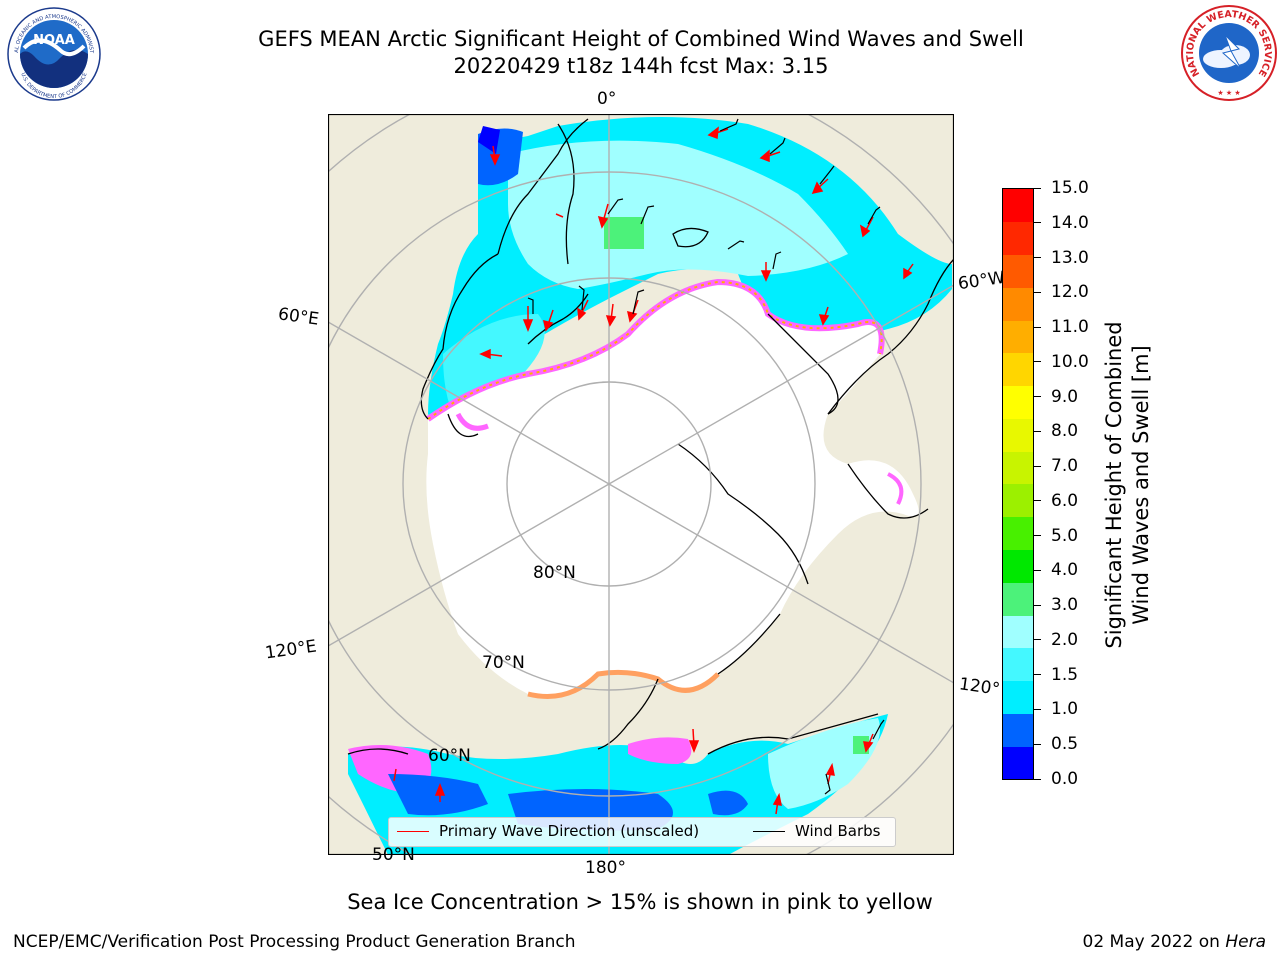 The height and width of the screenshot is (960, 1280). I want to click on waves-3m-patch, so click(624, 233).